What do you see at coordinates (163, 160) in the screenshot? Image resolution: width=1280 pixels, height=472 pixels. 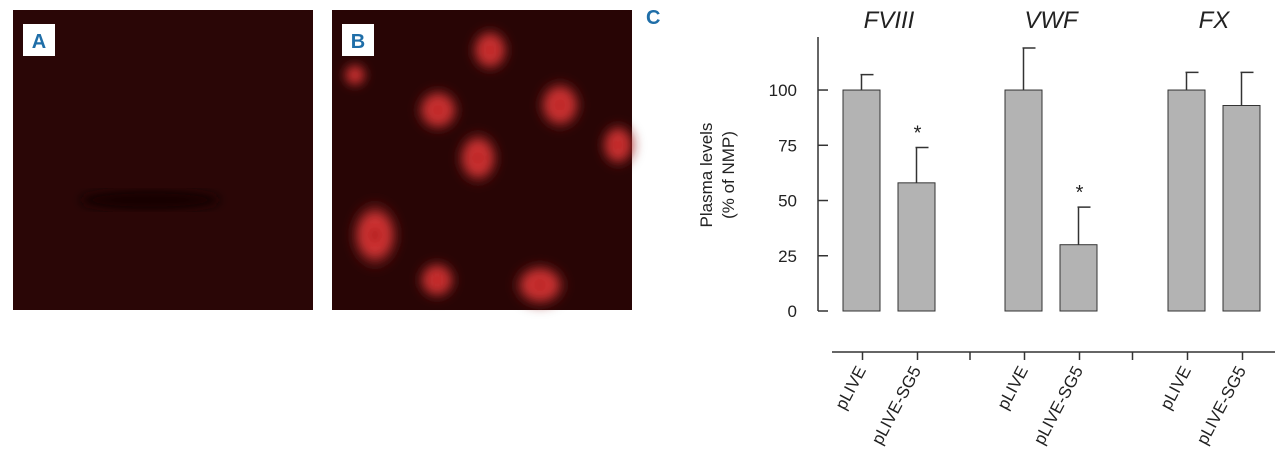 I see `micrograph-a` at bounding box center [163, 160].